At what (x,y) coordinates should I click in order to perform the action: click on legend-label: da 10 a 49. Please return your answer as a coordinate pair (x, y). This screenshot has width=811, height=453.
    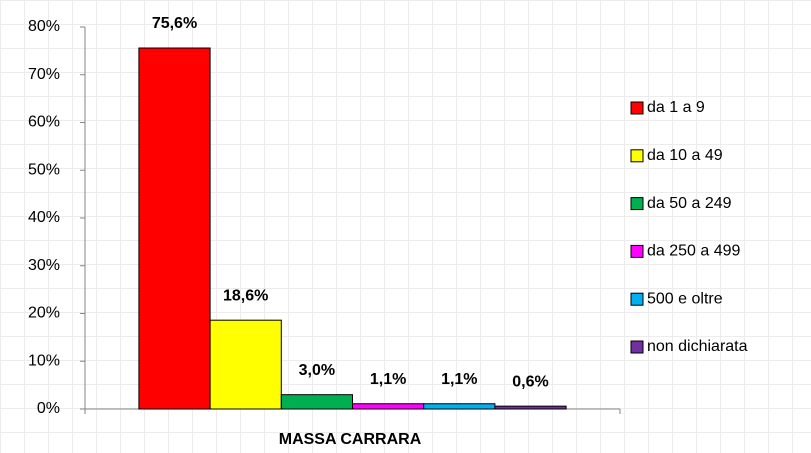
    Looking at the image, I should click on (685, 155).